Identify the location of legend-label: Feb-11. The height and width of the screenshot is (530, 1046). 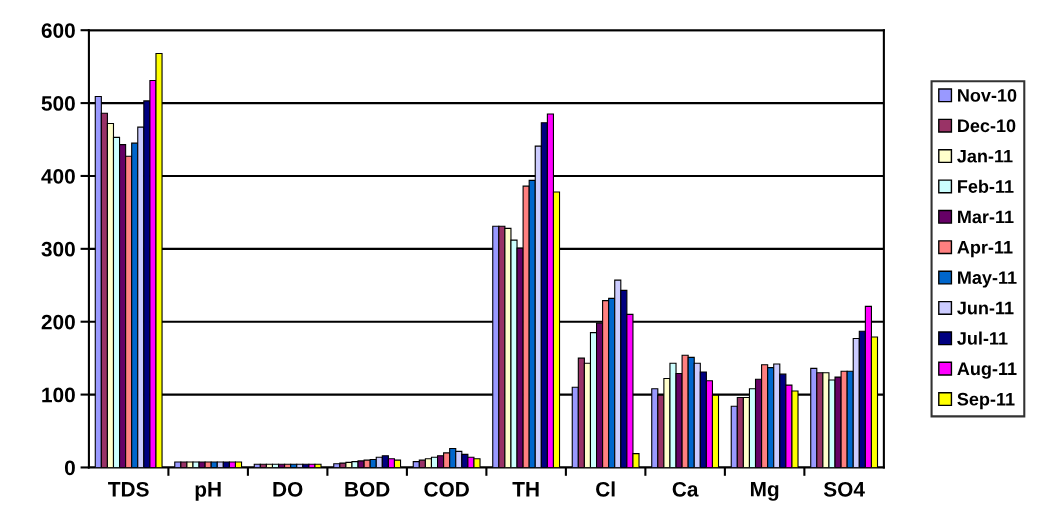
(986, 186).